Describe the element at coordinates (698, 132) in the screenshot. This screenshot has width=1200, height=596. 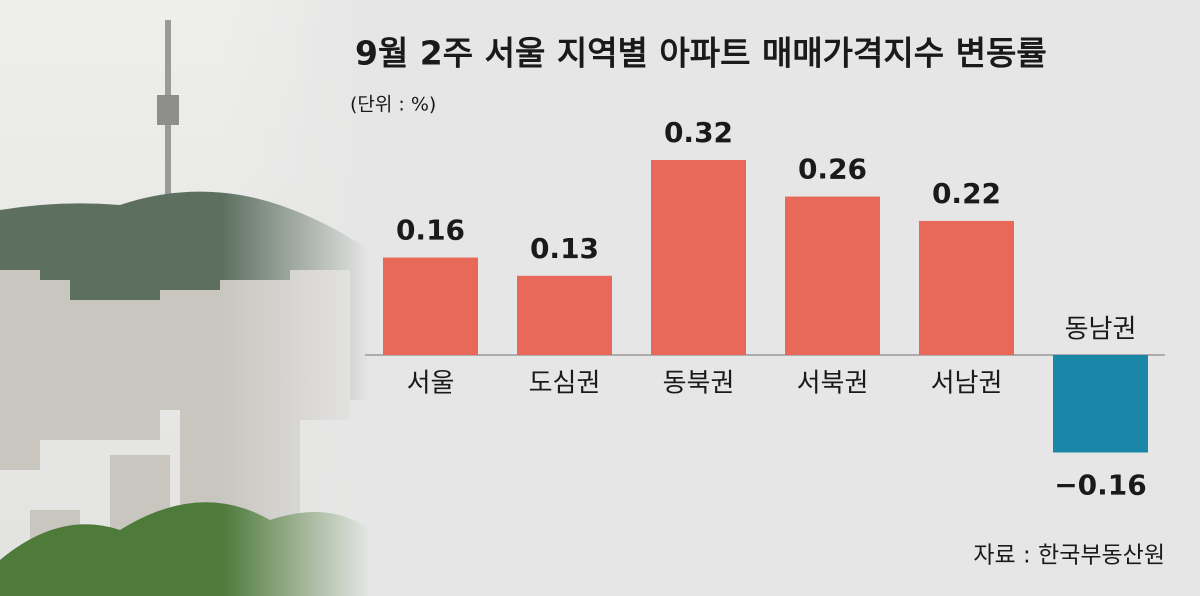
I see `value-label: 0.32` at that location.